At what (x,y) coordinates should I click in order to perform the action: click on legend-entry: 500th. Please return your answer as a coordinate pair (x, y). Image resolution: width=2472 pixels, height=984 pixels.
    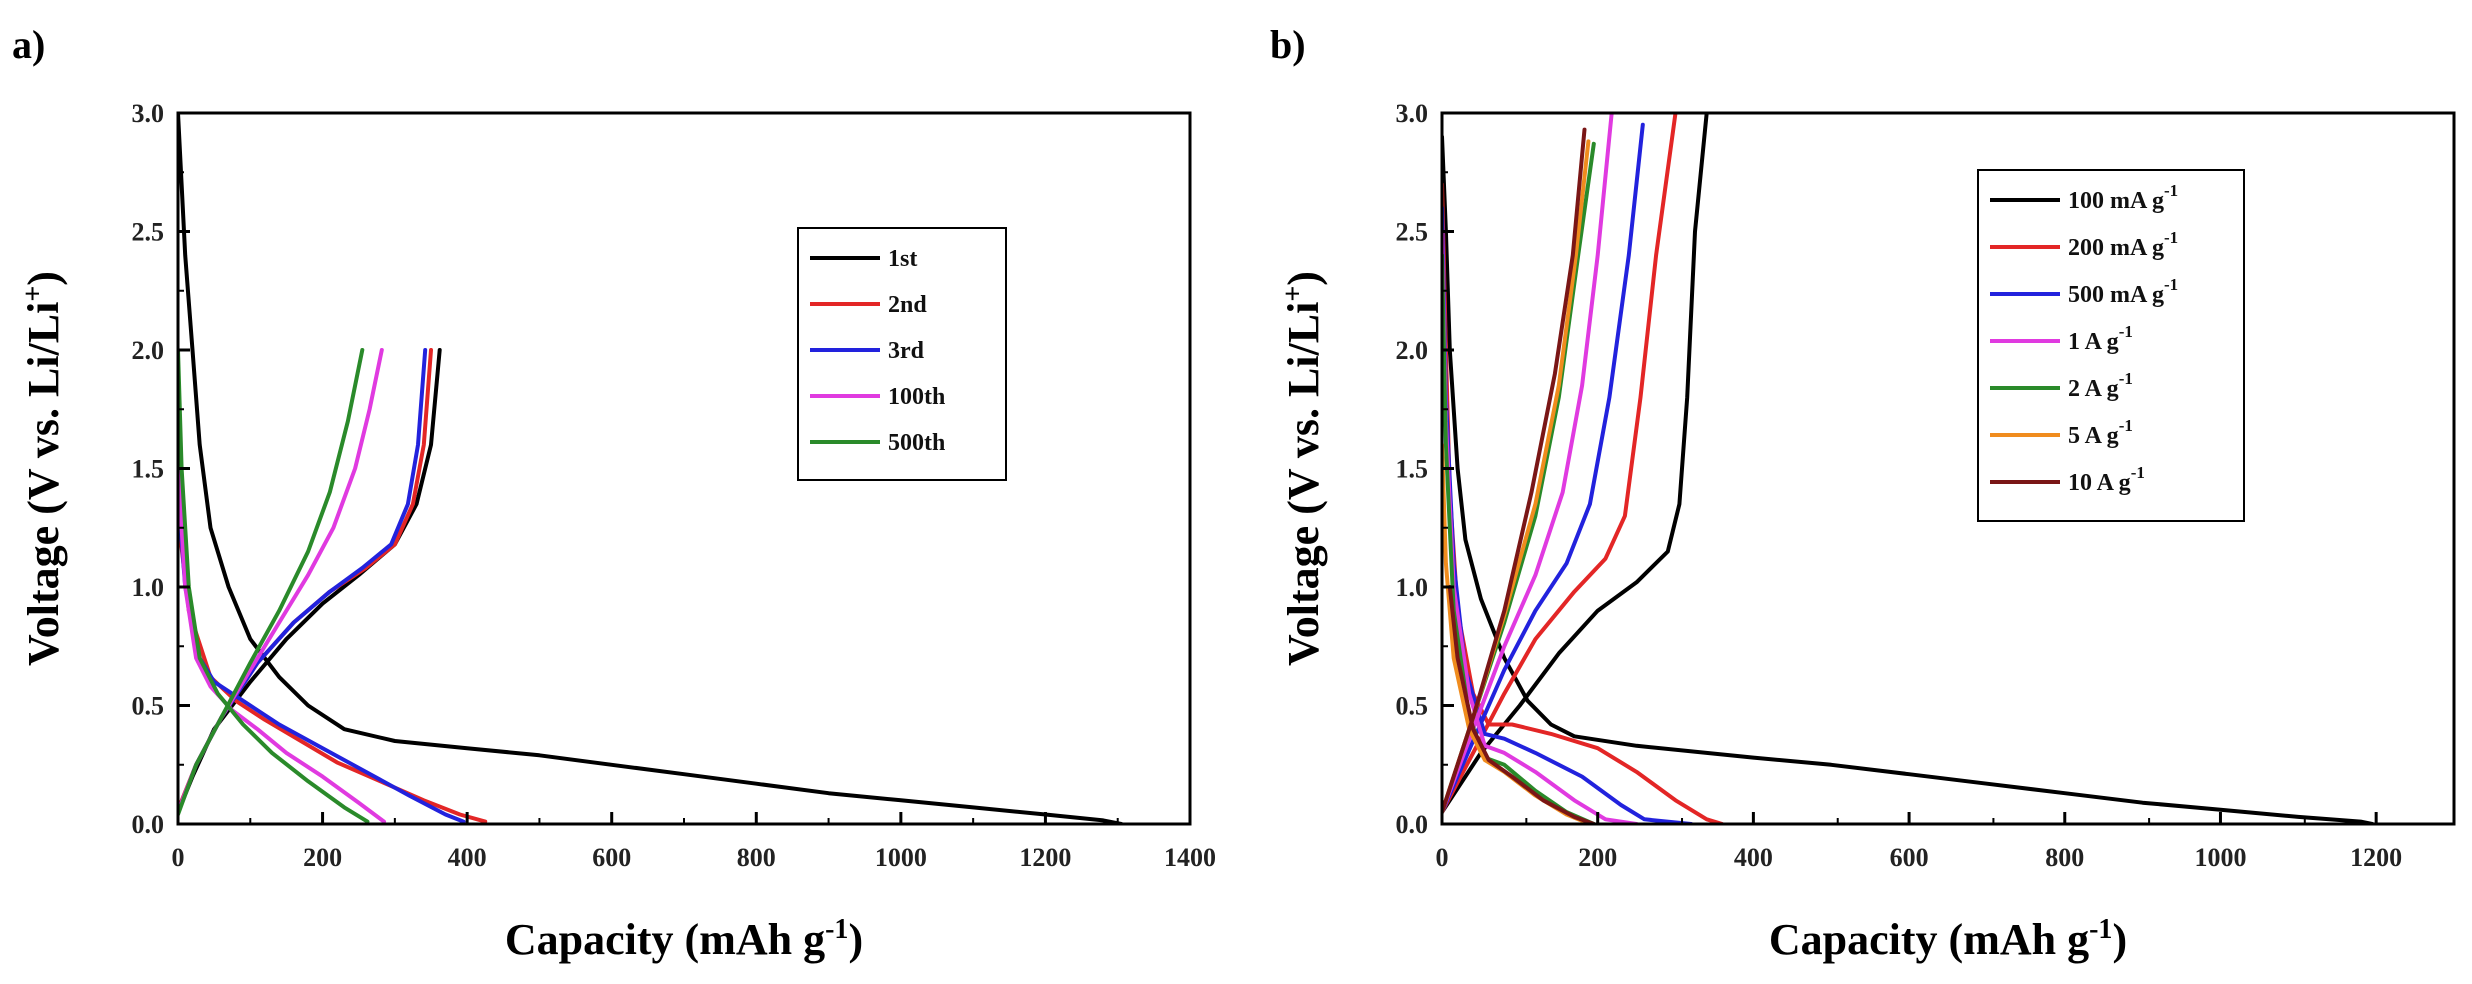
    Looking at the image, I should click on (916, 443).